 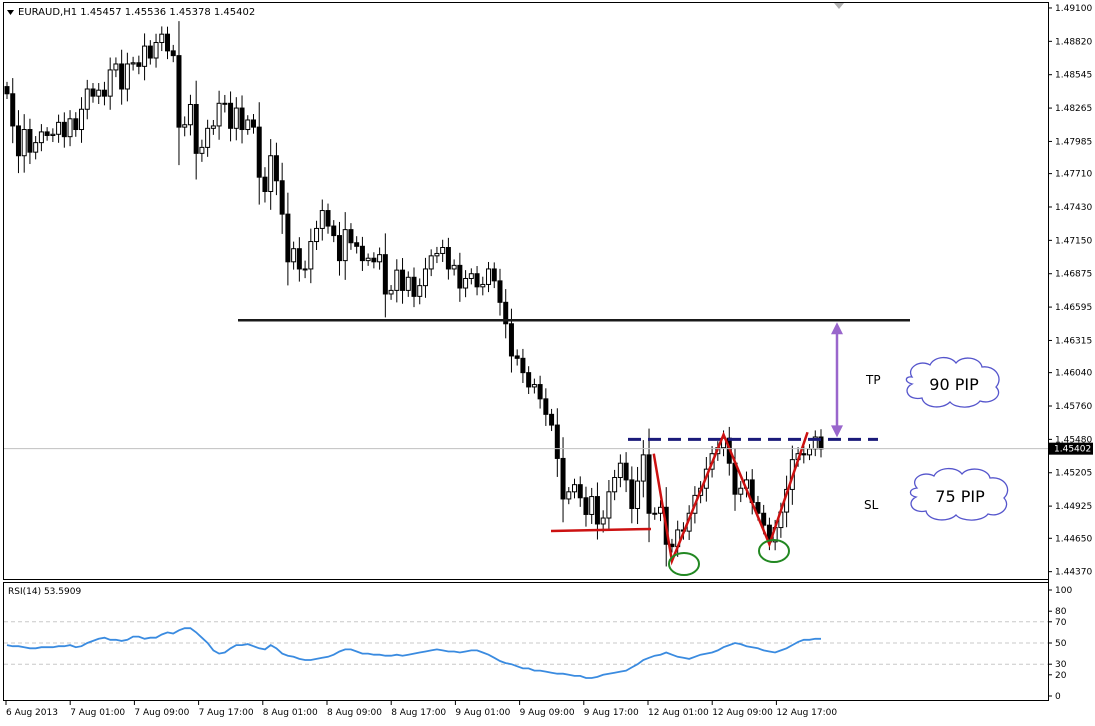 What do you see at coordinates (32, 713) in the screenshot?
I see `time-tick-label: 6 Aug 2013` at bounding box center [32, 713].